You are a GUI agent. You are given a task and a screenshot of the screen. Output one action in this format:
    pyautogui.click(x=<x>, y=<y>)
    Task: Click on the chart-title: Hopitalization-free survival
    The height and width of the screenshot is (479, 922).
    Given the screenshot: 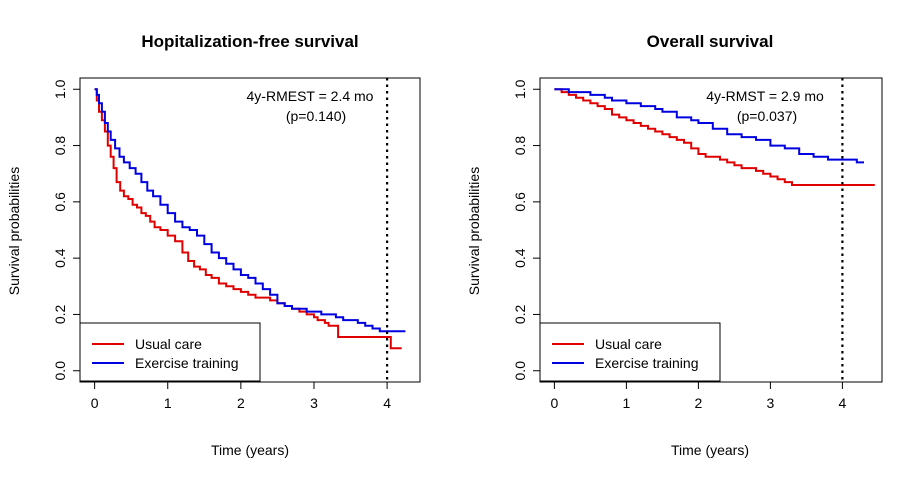 What is the action you would take?
    pyautogui.click(x=249, y=41)
    